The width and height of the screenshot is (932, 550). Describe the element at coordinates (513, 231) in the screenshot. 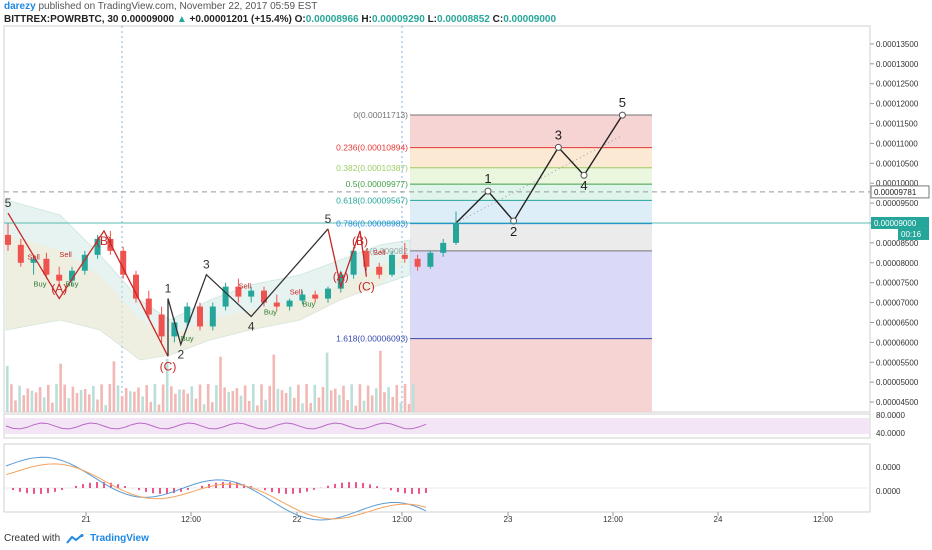

I see `projection-wave-label: 2` at that location.